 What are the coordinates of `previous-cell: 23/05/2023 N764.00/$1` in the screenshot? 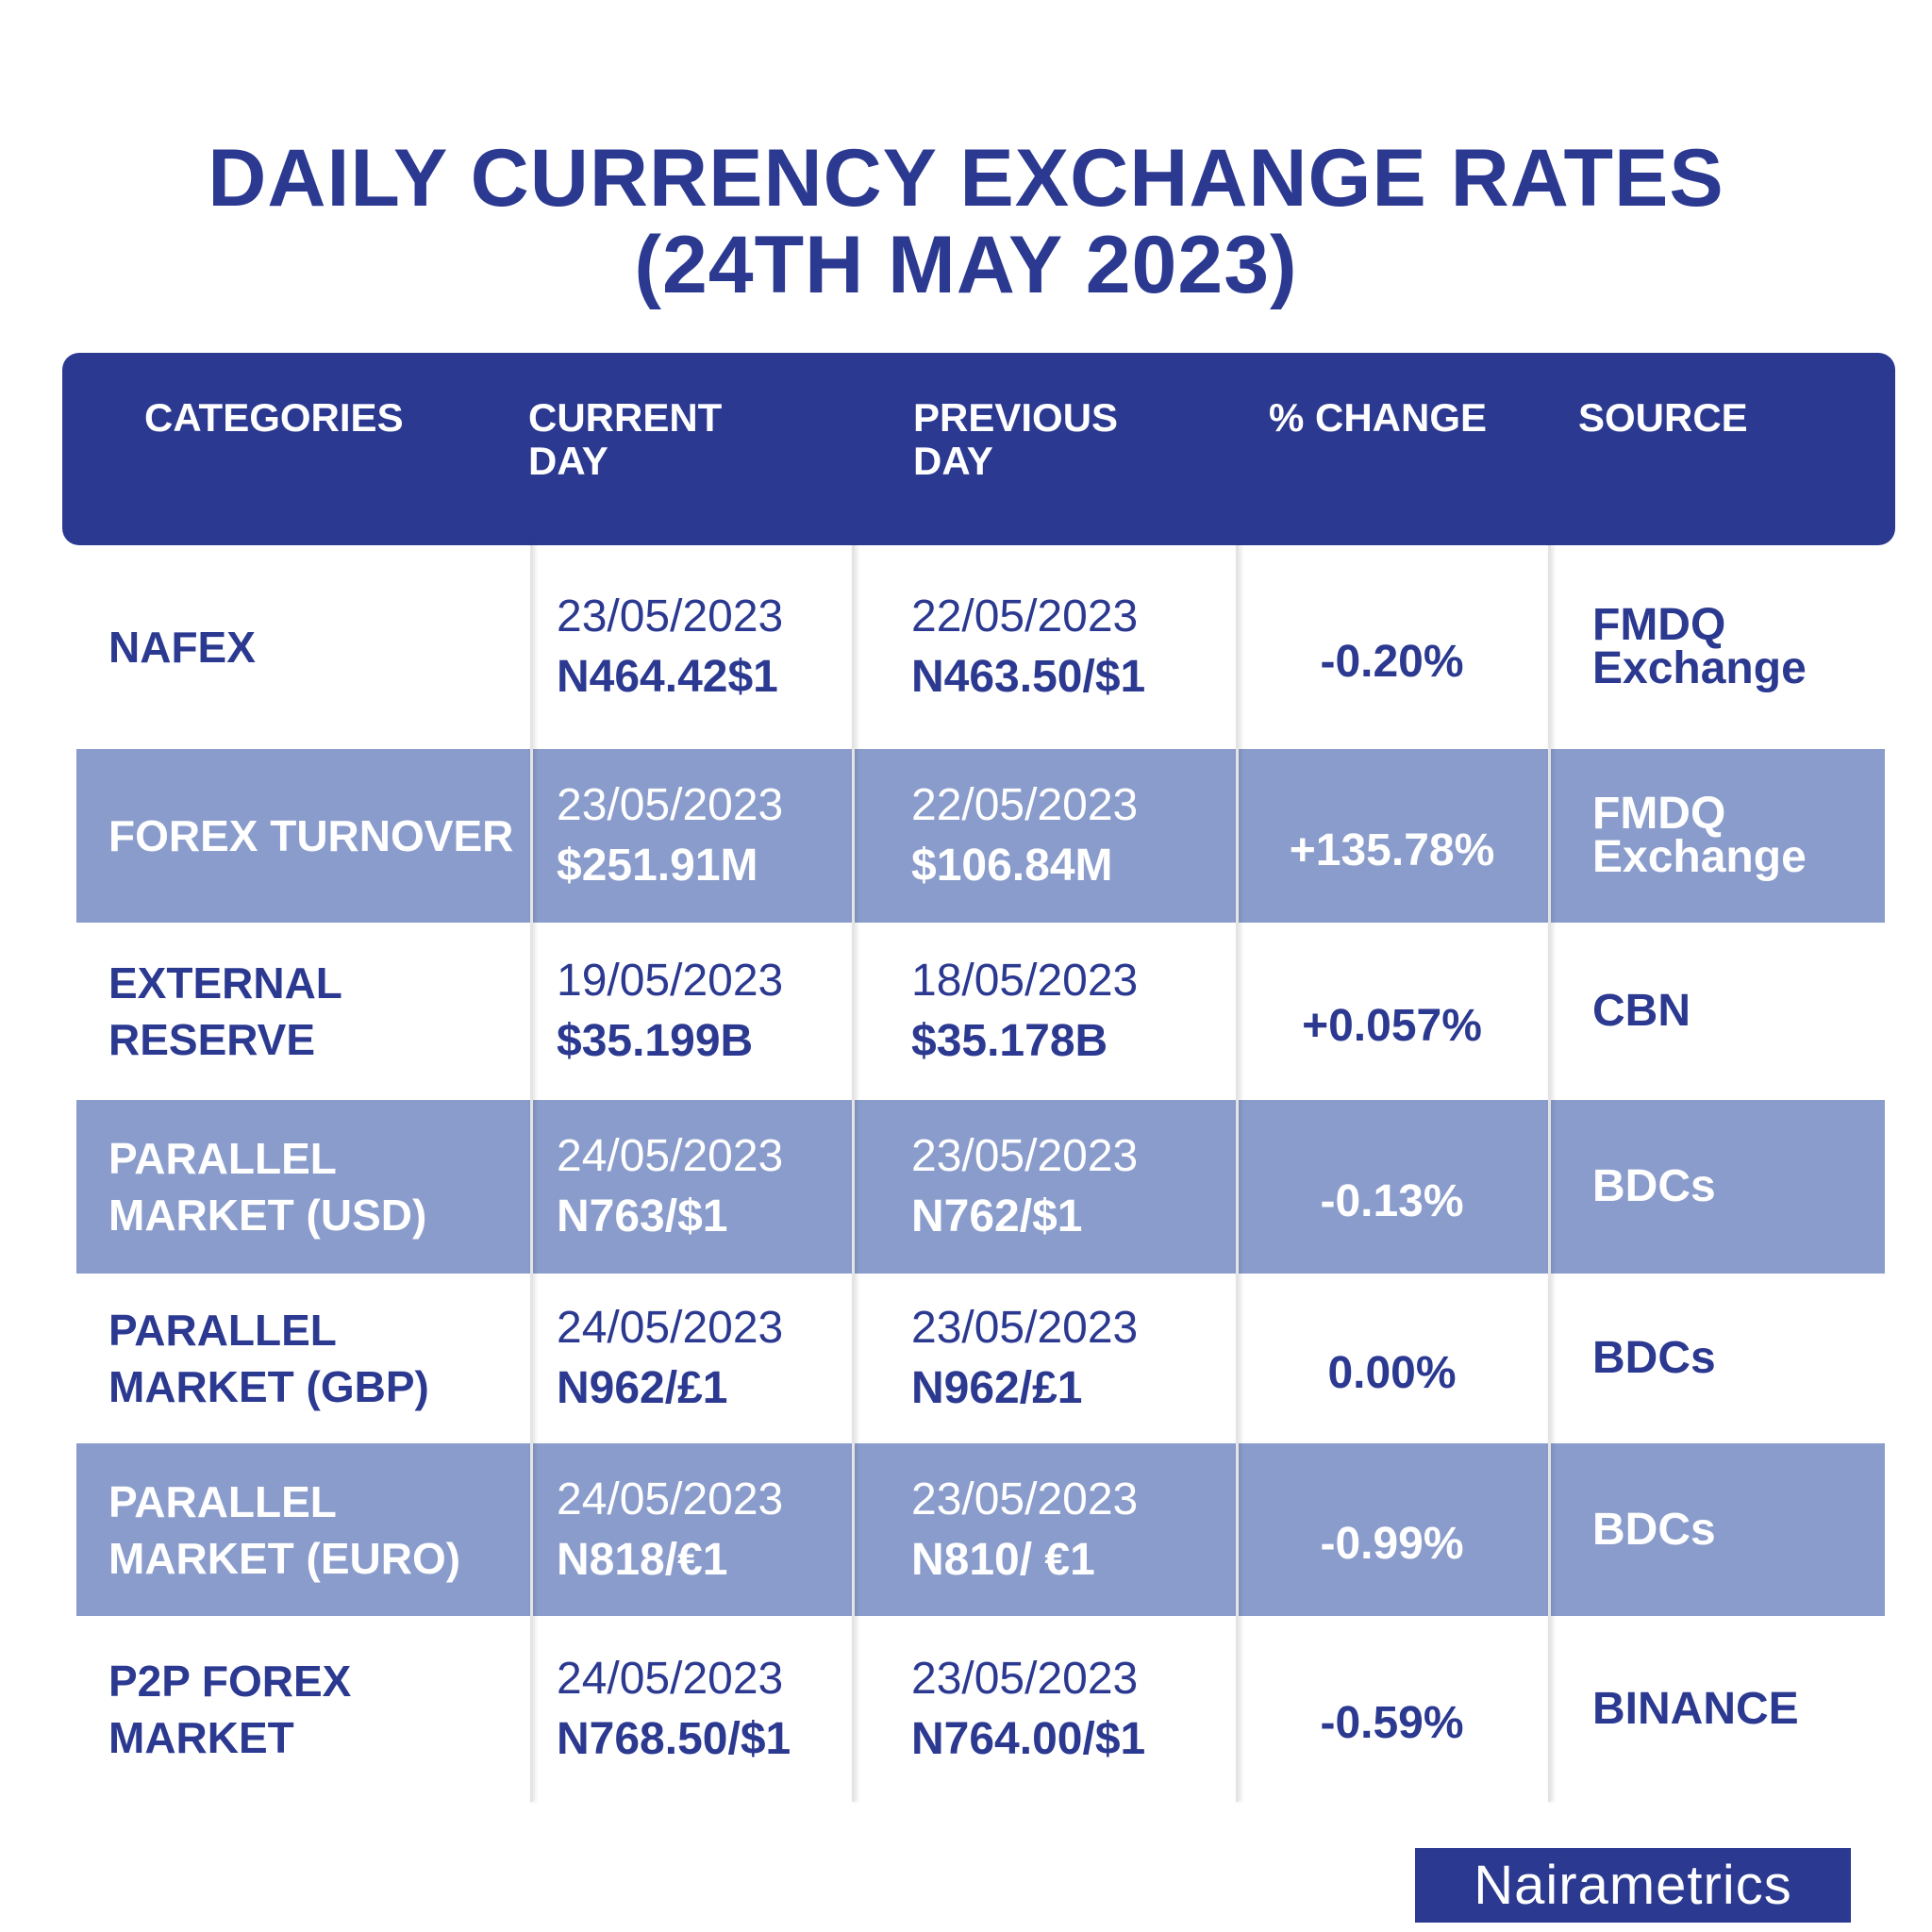 It's located at (1028, 1709).